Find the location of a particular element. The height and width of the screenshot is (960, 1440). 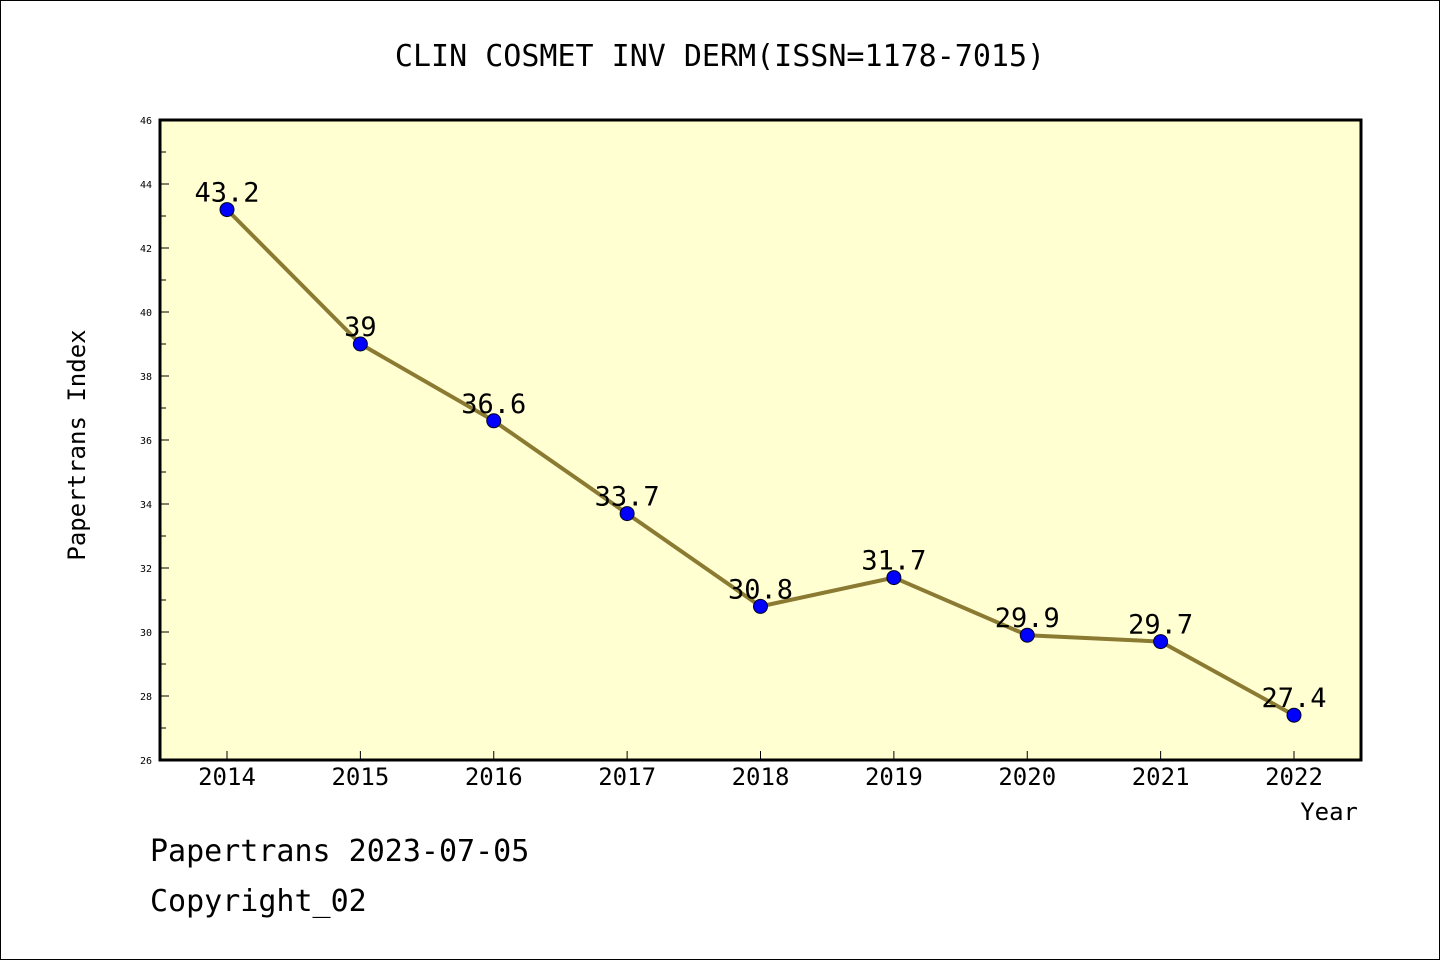

y-tick-label: 26 is located at coordinates (146, 761).